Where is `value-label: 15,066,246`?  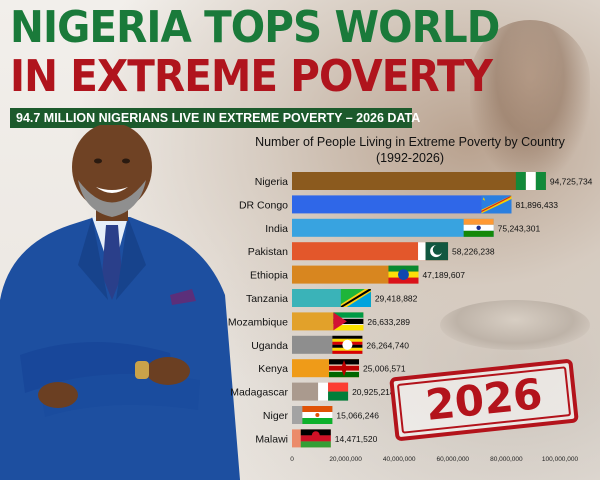
value-label: 15,066,246 is located at coordinates (357, 416).